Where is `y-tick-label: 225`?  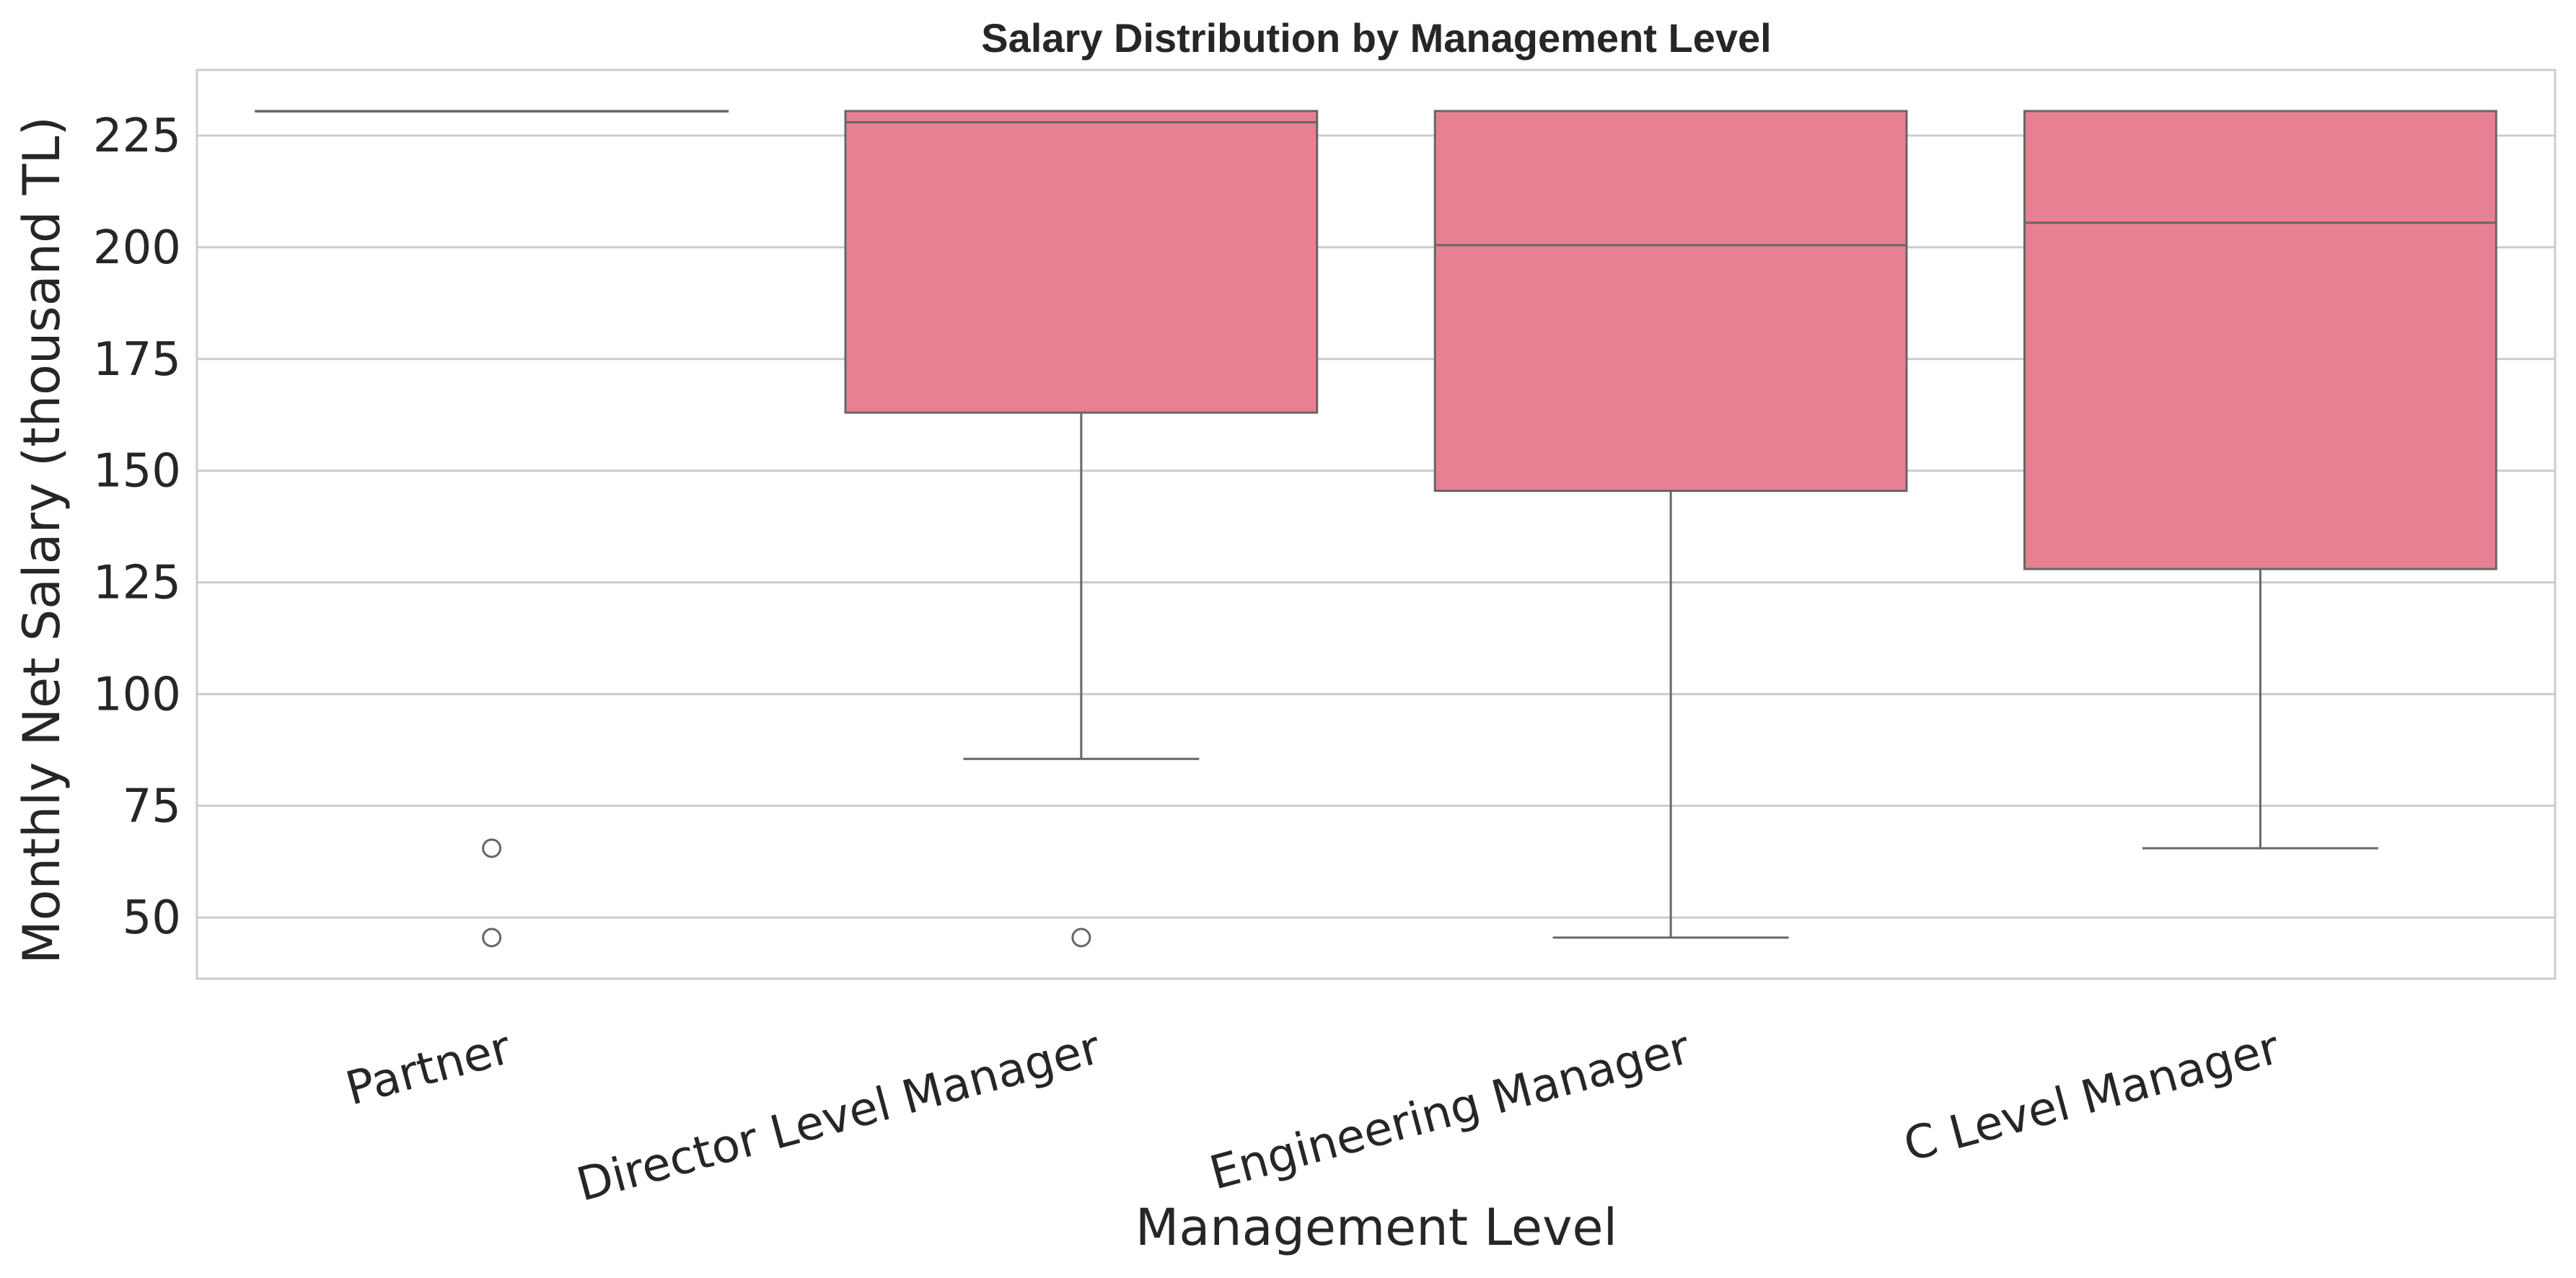
y-tick-label: 225 is located at coordinates (137, 137).